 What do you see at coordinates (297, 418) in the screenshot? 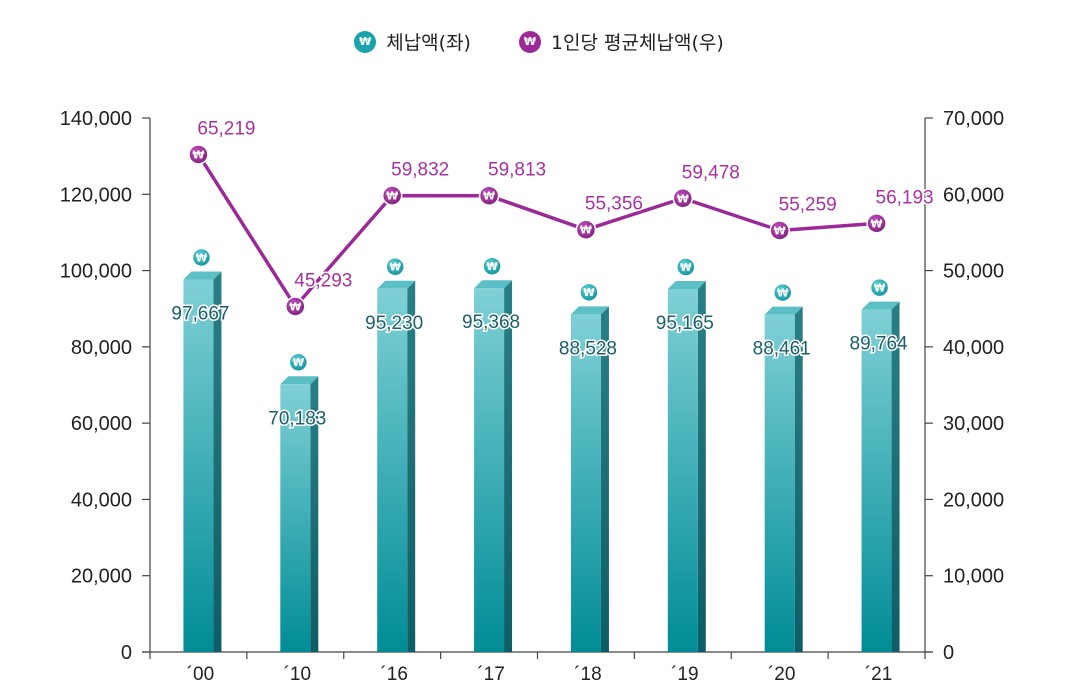
I see `bar-value-label: 70,183` at bounding box center [297, 418].